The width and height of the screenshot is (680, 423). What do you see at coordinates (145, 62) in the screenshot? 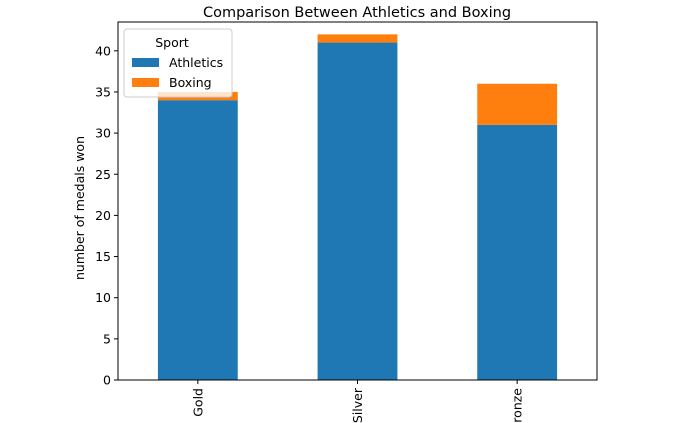
I see `legend-swatch-athletics` at bounding box center [145, 62].